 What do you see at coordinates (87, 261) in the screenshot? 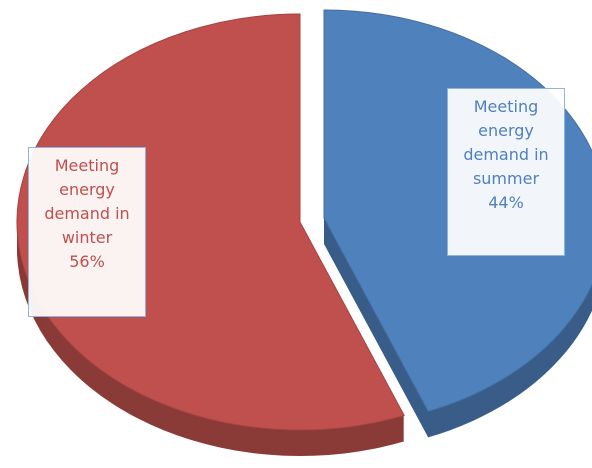
I see `value-label: 56%` at bounding box center [87, 261].